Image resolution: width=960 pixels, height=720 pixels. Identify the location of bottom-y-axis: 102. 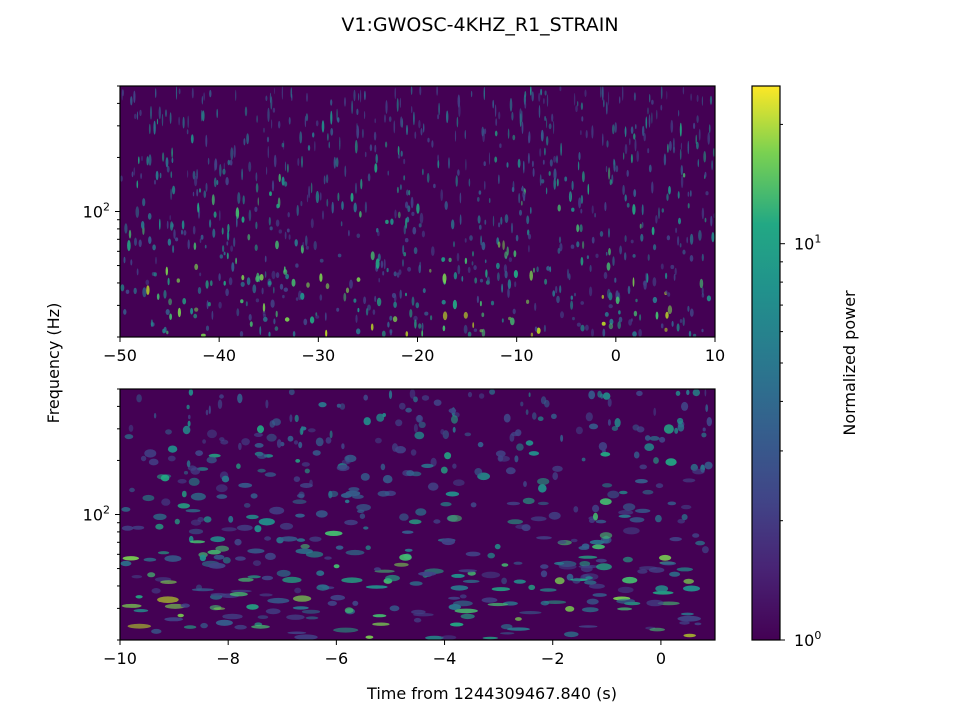
(101, 514).